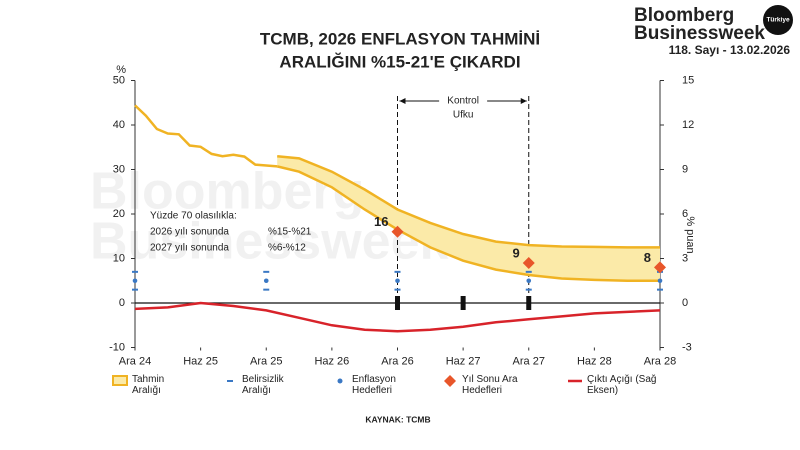 This screenshot has width=800, height=450. Describe the element at coordinates (490, 385) in the screenshot. I see `legend-label: Yıl Sonu Ara Hedefleri` at that location.